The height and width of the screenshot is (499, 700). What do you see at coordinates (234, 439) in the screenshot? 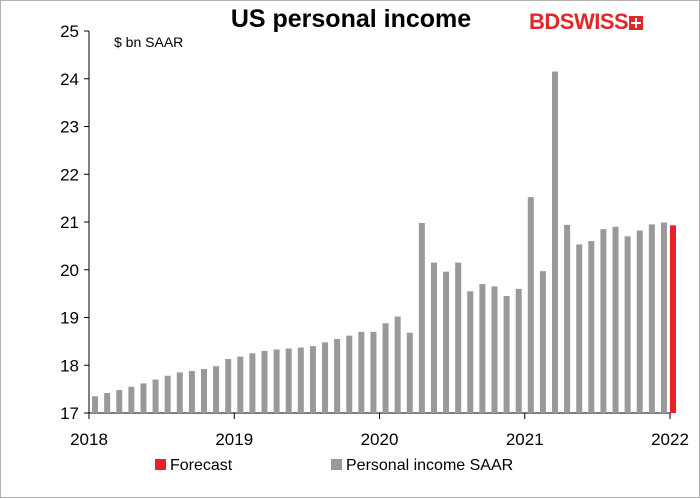
I see `x-tick-label: 2019` at bounding box center [234, 439].